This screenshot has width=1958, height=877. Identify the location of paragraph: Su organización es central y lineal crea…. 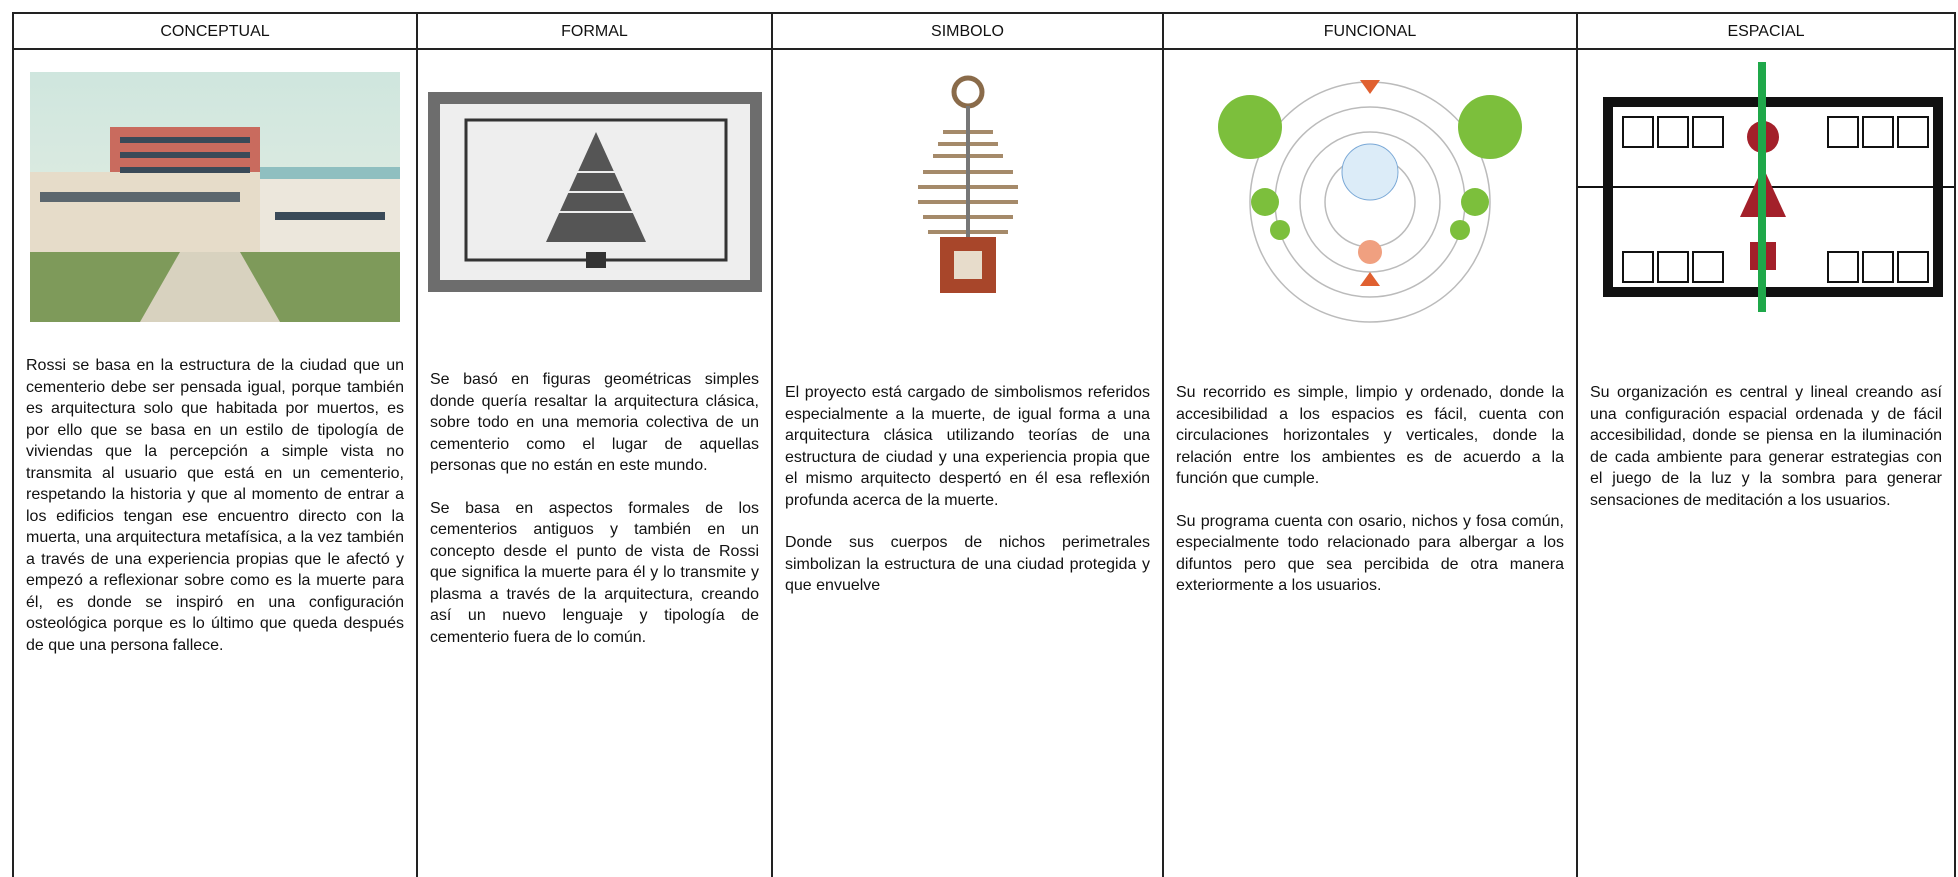
(1766, 446).